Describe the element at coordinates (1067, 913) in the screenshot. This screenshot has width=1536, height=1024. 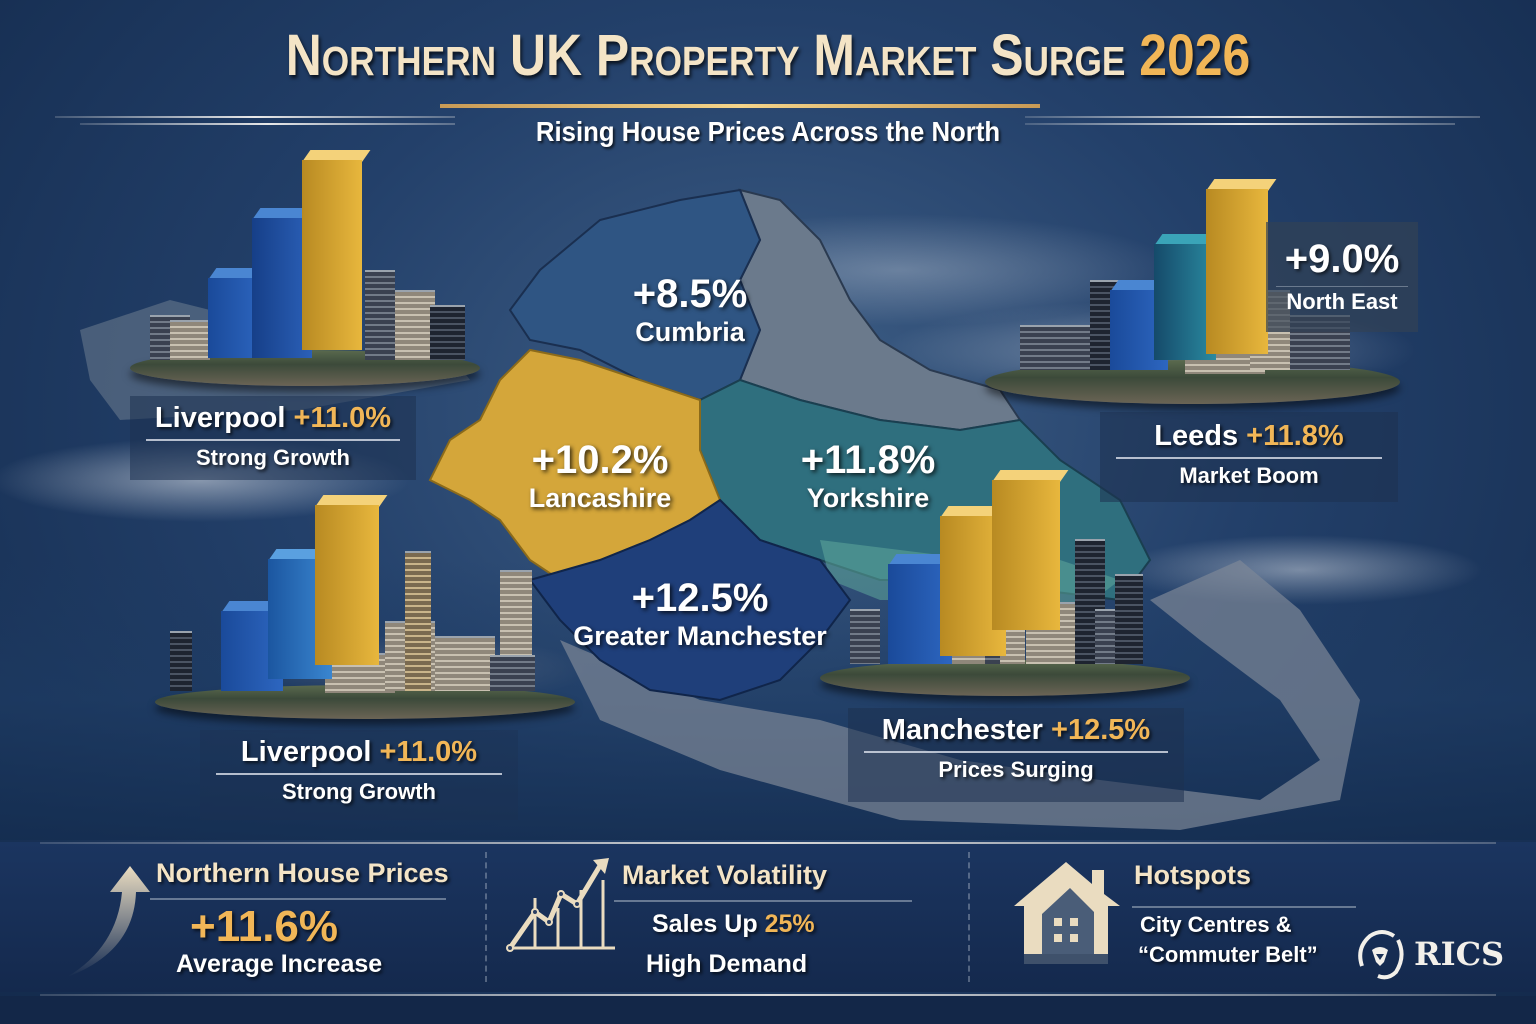
I see `house-icon` at that location.